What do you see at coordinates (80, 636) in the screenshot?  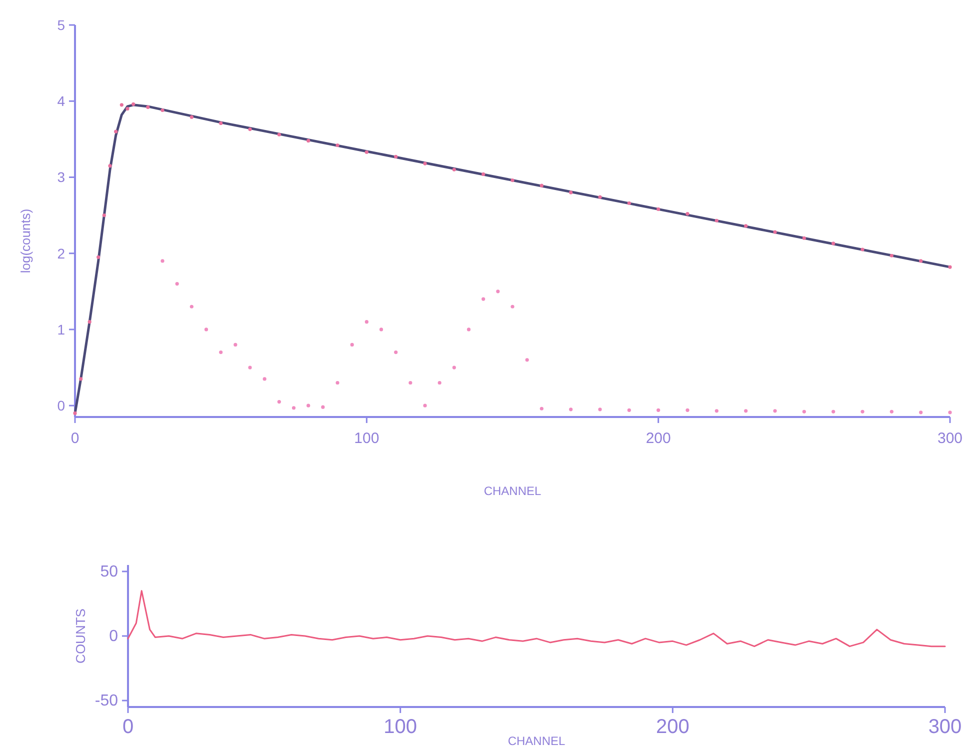 I see `y-axis-title: COUNTS` at bounding box center [80, 636].